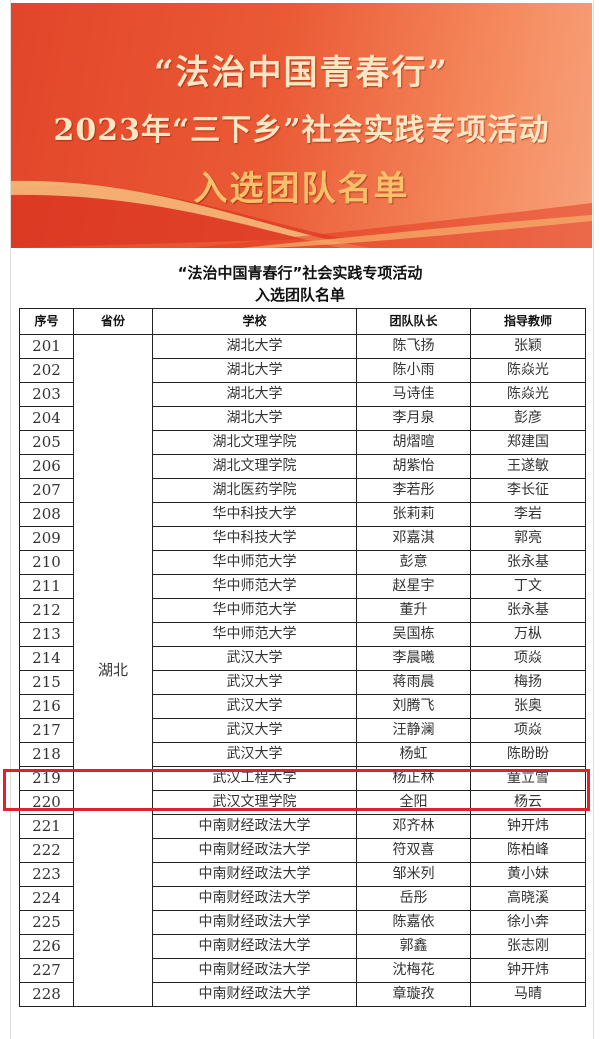 This screenshot has height=1039, width=600. I want to click on table-row: 225 中南财经政法大学 陈嘉依 徐小奔, so click(302, 922).